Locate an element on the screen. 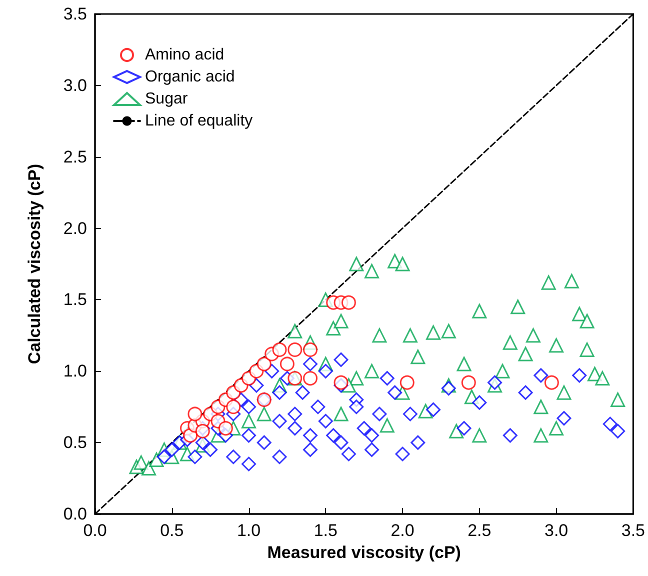 The image size is (648, 576). x-tick-label: 3.5 is located at coordinates (633, 530).